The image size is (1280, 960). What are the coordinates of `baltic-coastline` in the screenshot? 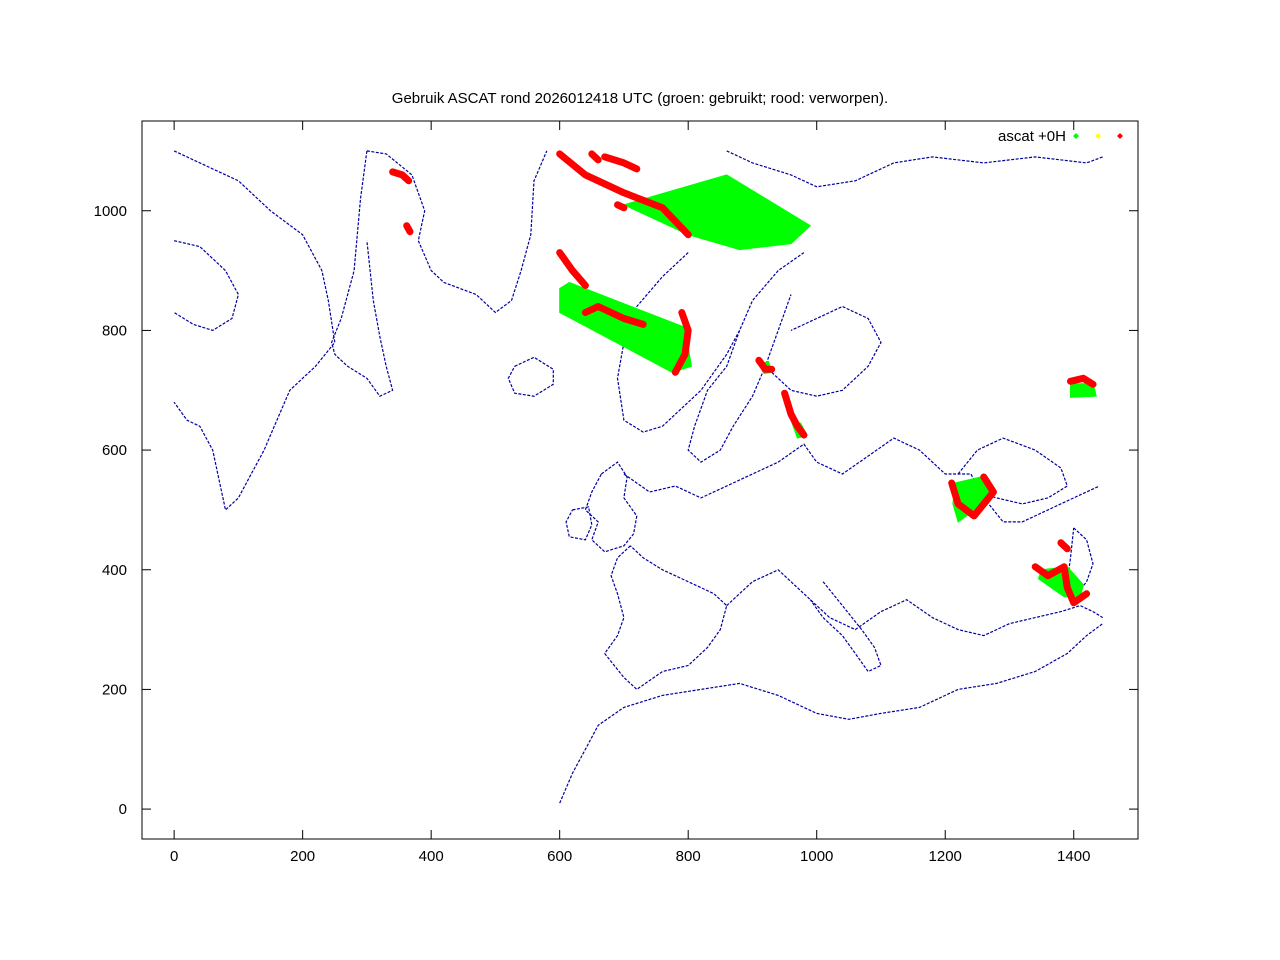 It's located at (823, 351).